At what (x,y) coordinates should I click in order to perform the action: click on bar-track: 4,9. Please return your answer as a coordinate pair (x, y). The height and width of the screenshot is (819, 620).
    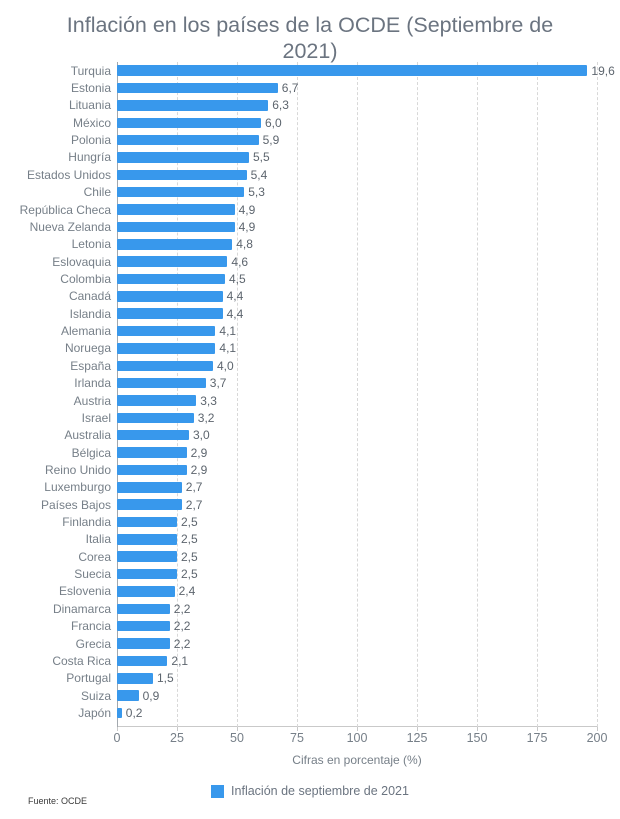
    Looking at the image, I should click on (357, 209).